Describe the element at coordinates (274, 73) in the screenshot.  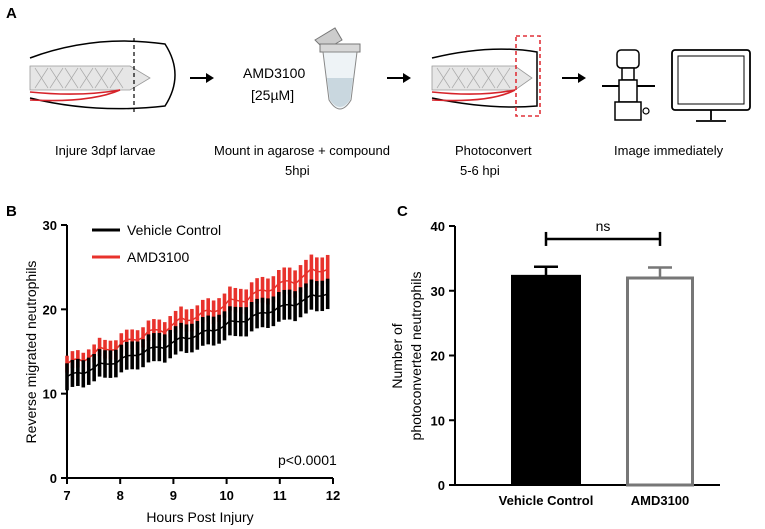
I see `compound-name: AMD3100` at that location.